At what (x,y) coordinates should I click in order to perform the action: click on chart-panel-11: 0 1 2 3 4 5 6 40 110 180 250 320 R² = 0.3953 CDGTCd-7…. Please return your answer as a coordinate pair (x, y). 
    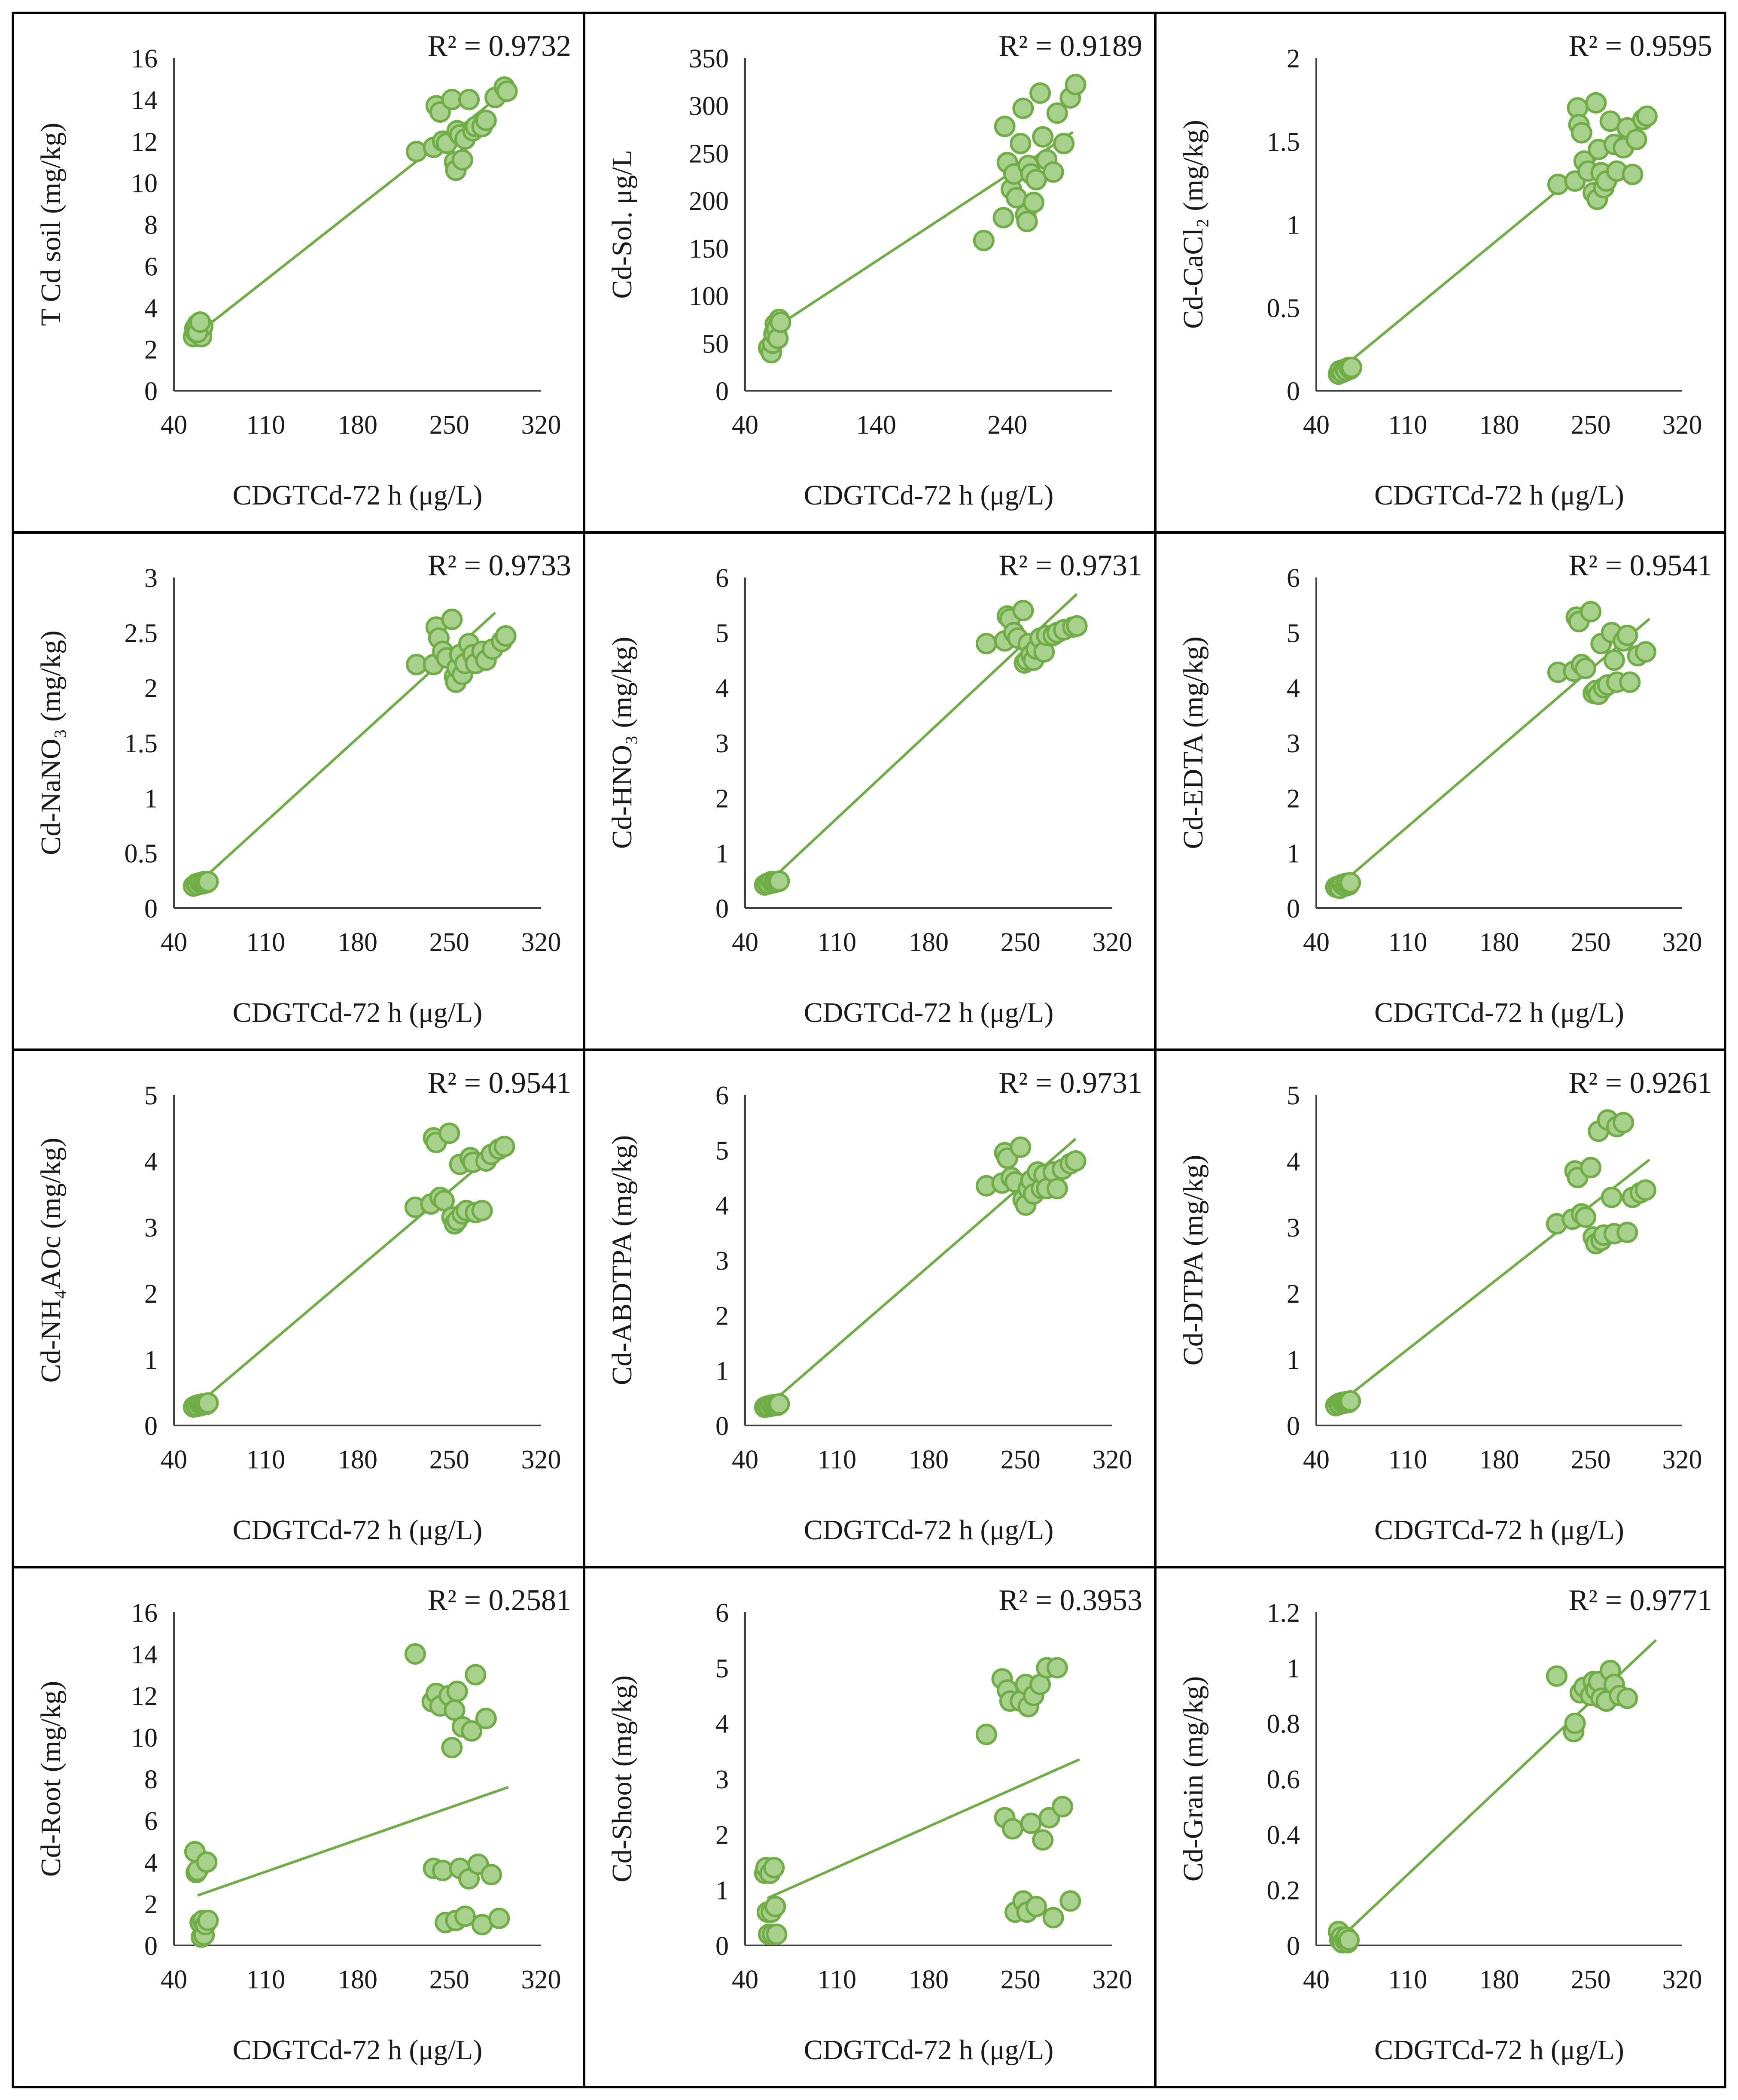
    Looking at the image, I should click on (874, 1825).